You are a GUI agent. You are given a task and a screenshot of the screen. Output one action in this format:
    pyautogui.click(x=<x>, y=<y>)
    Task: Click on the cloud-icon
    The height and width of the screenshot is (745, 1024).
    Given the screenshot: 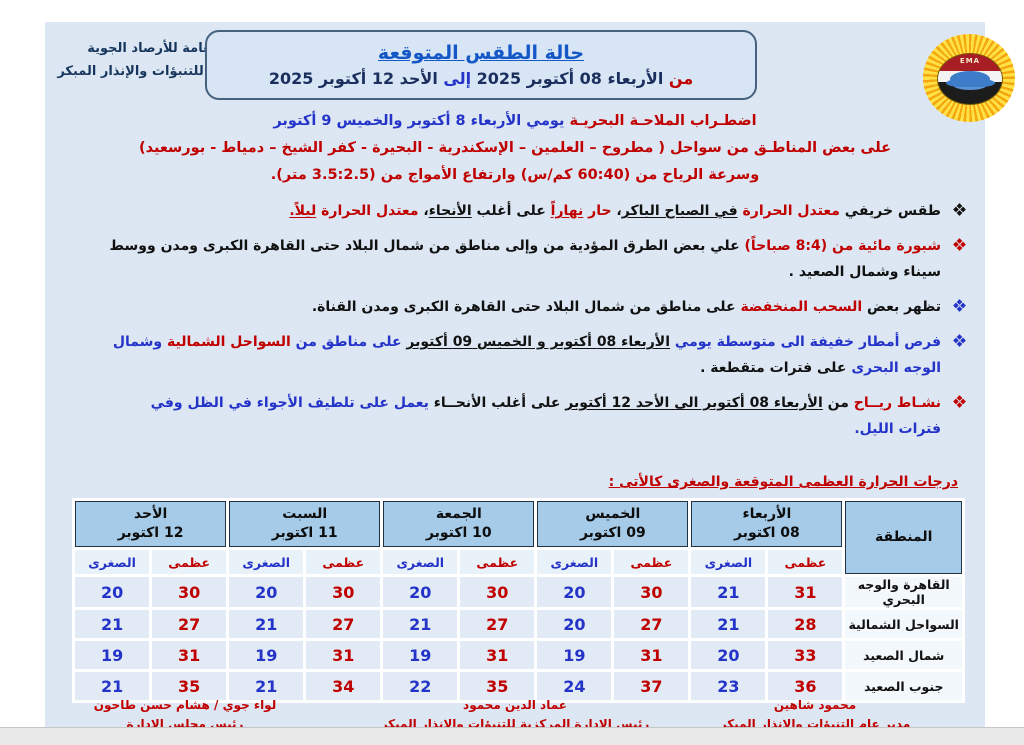 What is the action you would take?
    pyautogui.click(x=970, y=79)
    